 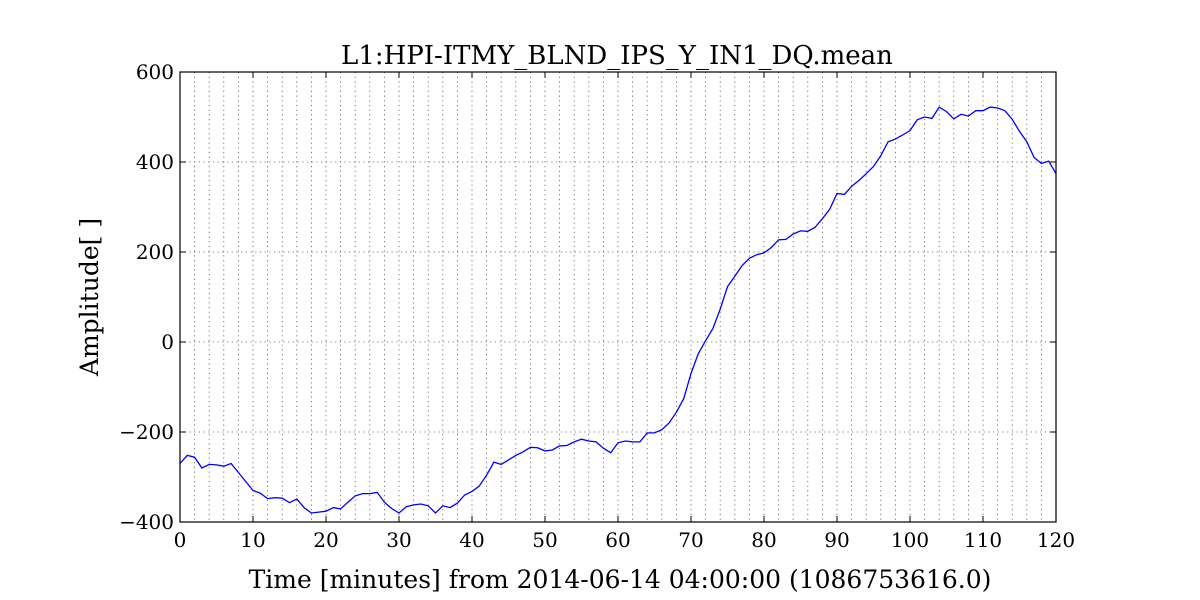 What do you see at coordinates (167, 342) in the screenshot?
I see `y-tick-label: 0` at bounding box center [167, 342].